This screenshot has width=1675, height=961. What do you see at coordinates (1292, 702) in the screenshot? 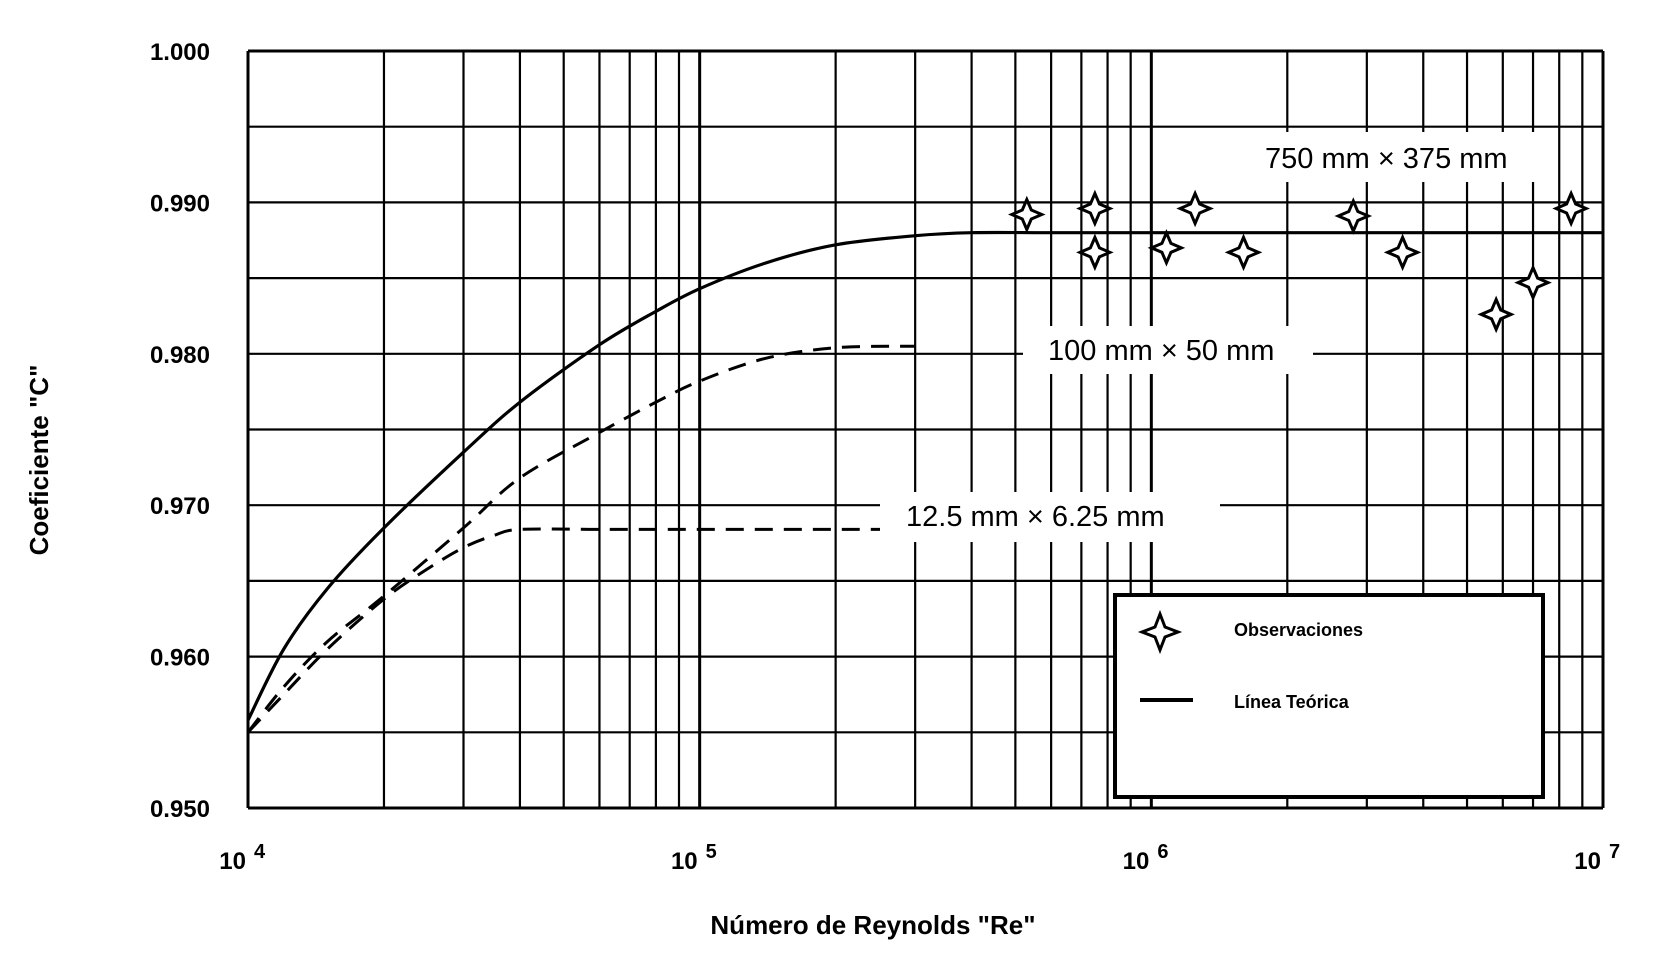
I see `legend-label-linea-teorica: Línea Teórica` at bounding box center [1292, 702].